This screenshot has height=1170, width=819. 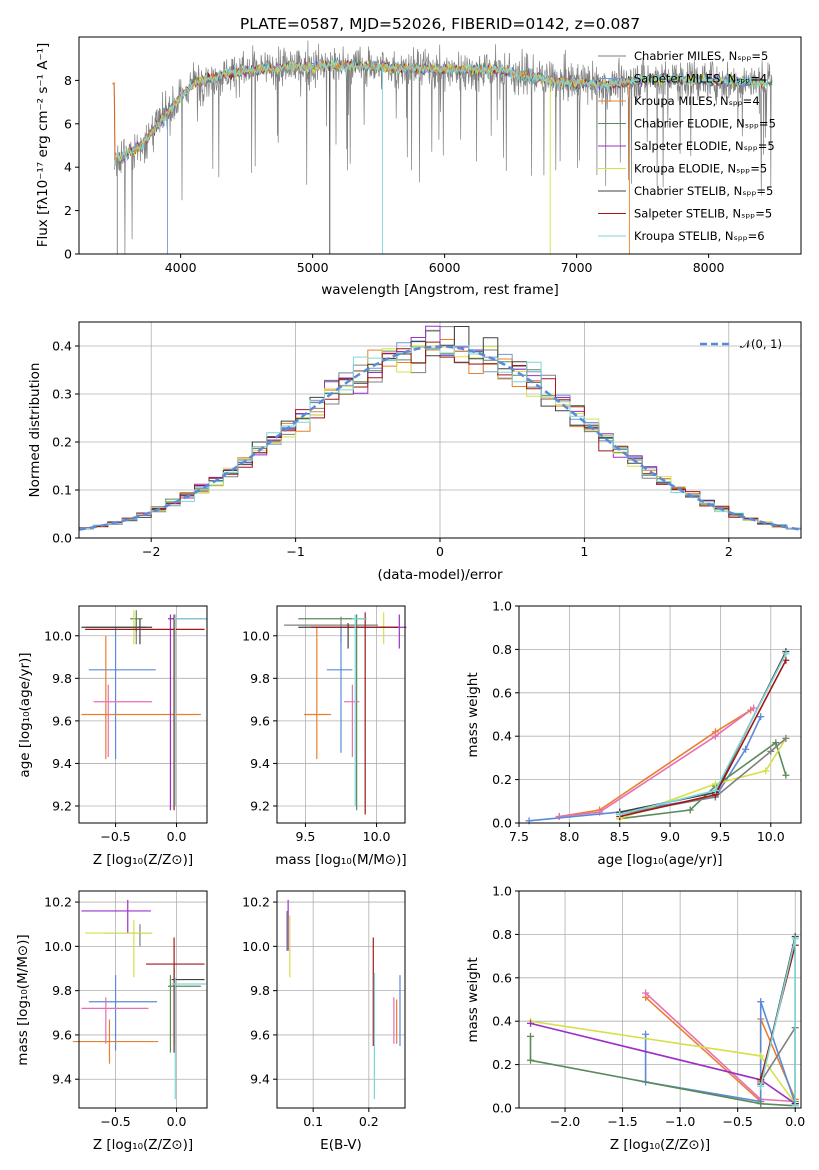 I want to click on age-vs-Z-y-label: age [log₁₀(age/yr)], so click(x=25, y=714).